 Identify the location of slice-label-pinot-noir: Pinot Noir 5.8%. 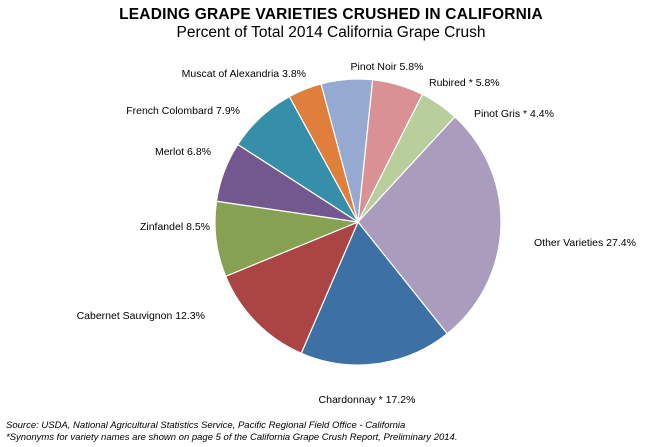
(387, 67).